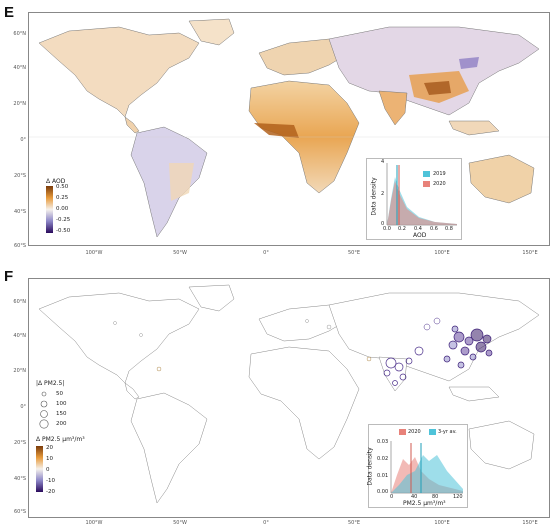 This screenshot has width=560, height=532. What do you see at coordinates (56, 181) in the screenshot?
I see `aod-legend-title: Δ AOD` at bounding box center [56, 181].